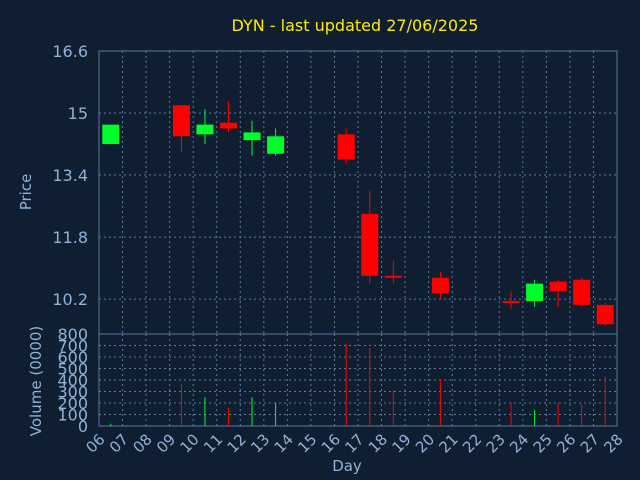 Image resolution: width=640 pixels, height=480 pixels. Describe the element at coordinates (72, 334) in the screenshot. I see `volume-tick-label: 800` at that location.